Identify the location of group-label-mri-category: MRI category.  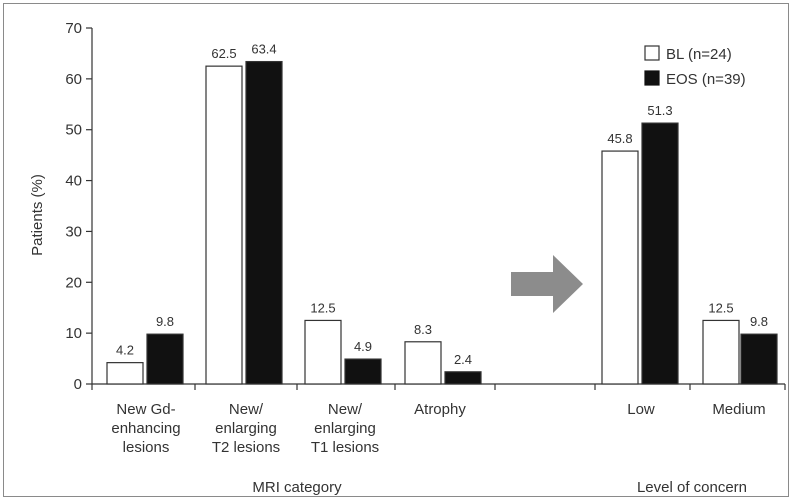
(297, 487).